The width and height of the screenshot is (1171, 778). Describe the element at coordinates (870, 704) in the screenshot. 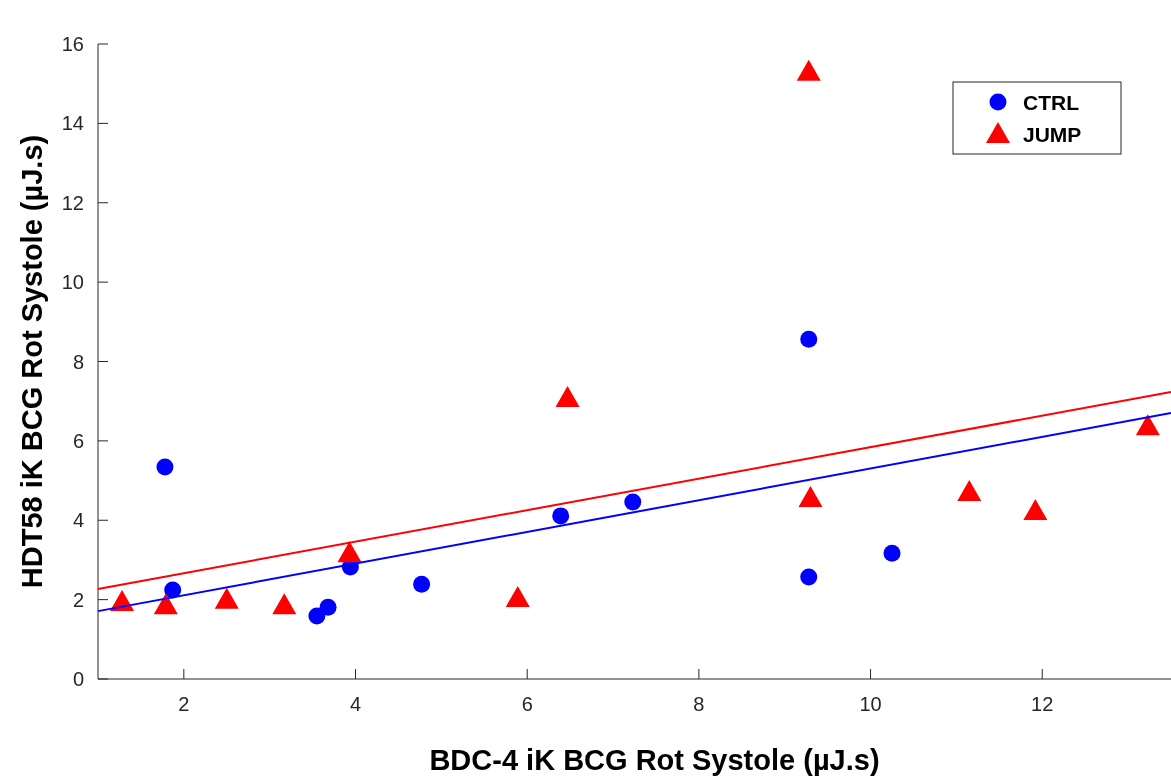

I see `x-tick-label: 10` at that location.